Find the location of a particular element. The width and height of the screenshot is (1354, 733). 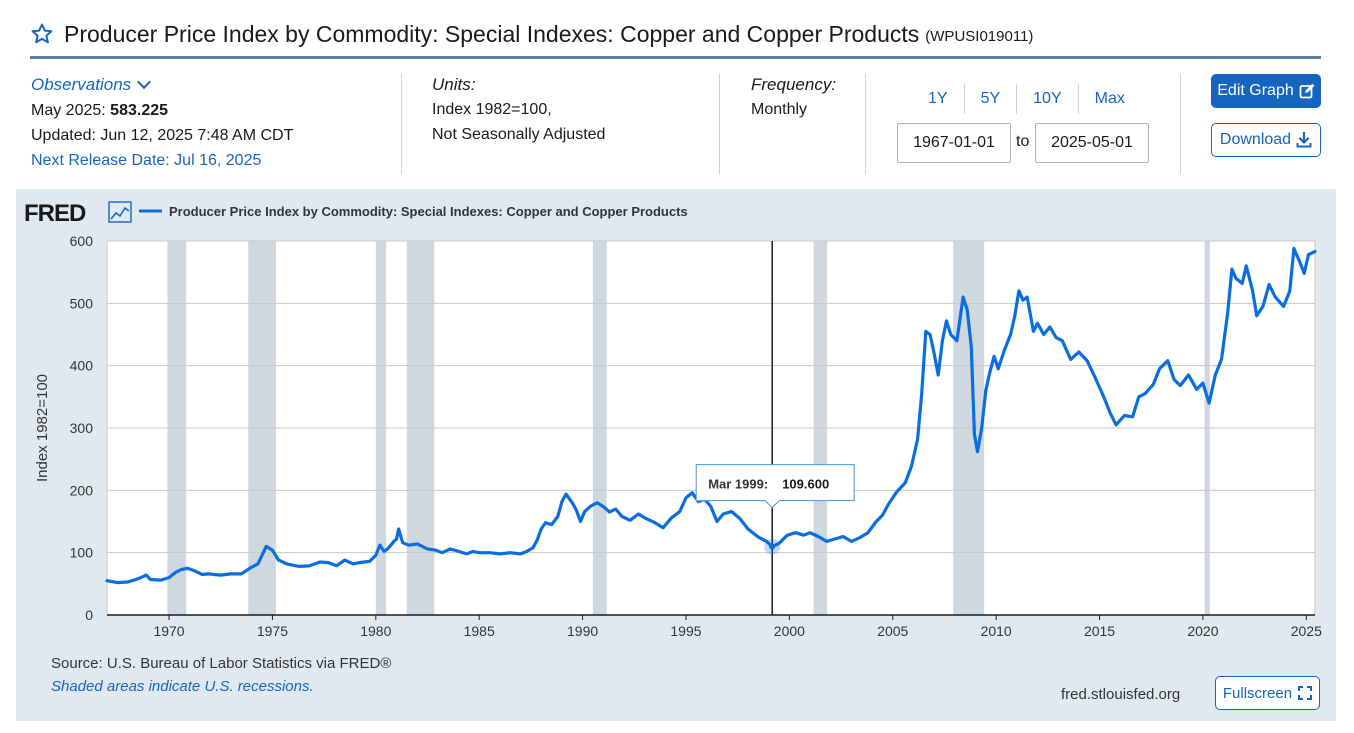

fred-graph-icon-frame is located at coordinates (120, 212).